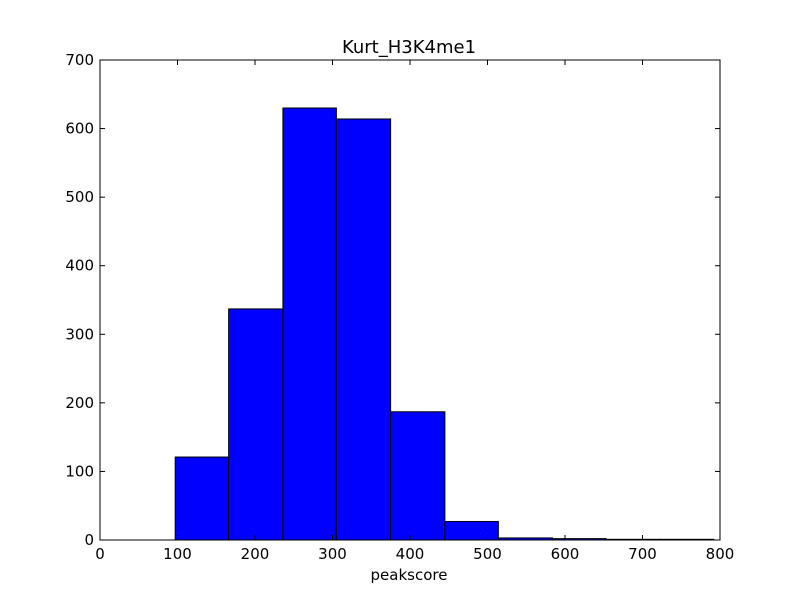 The image size is (800, 600). What do you see at coordinates (332, 554) in the screenshot?
I see `x-tick-label: 300` at bounding box center [332, 554].